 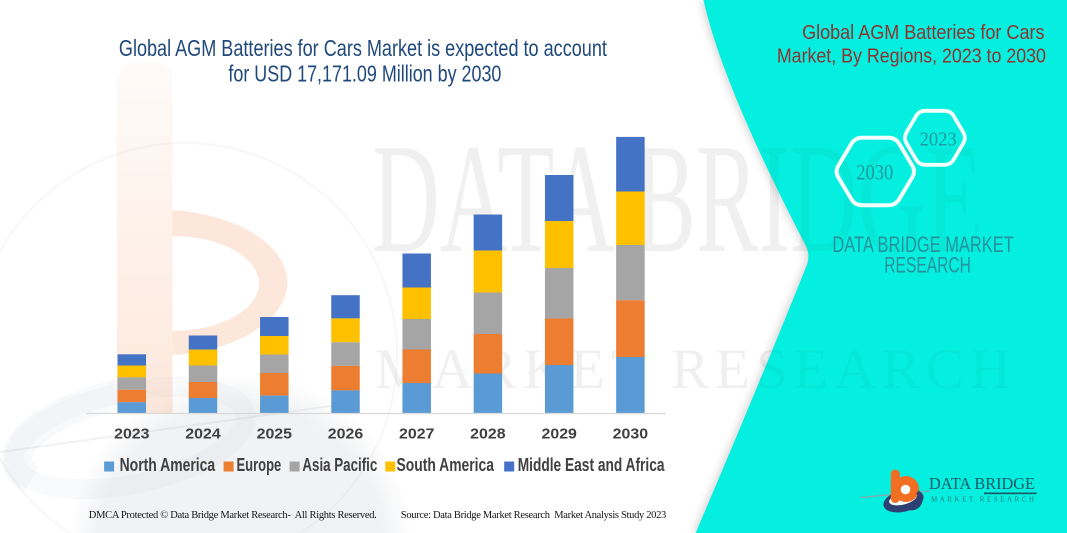 I want to click on svg-text:for USD 17,171.09 Million by 2: for USD 17,171.09 Million by 2030, so click(x=364, y=74).